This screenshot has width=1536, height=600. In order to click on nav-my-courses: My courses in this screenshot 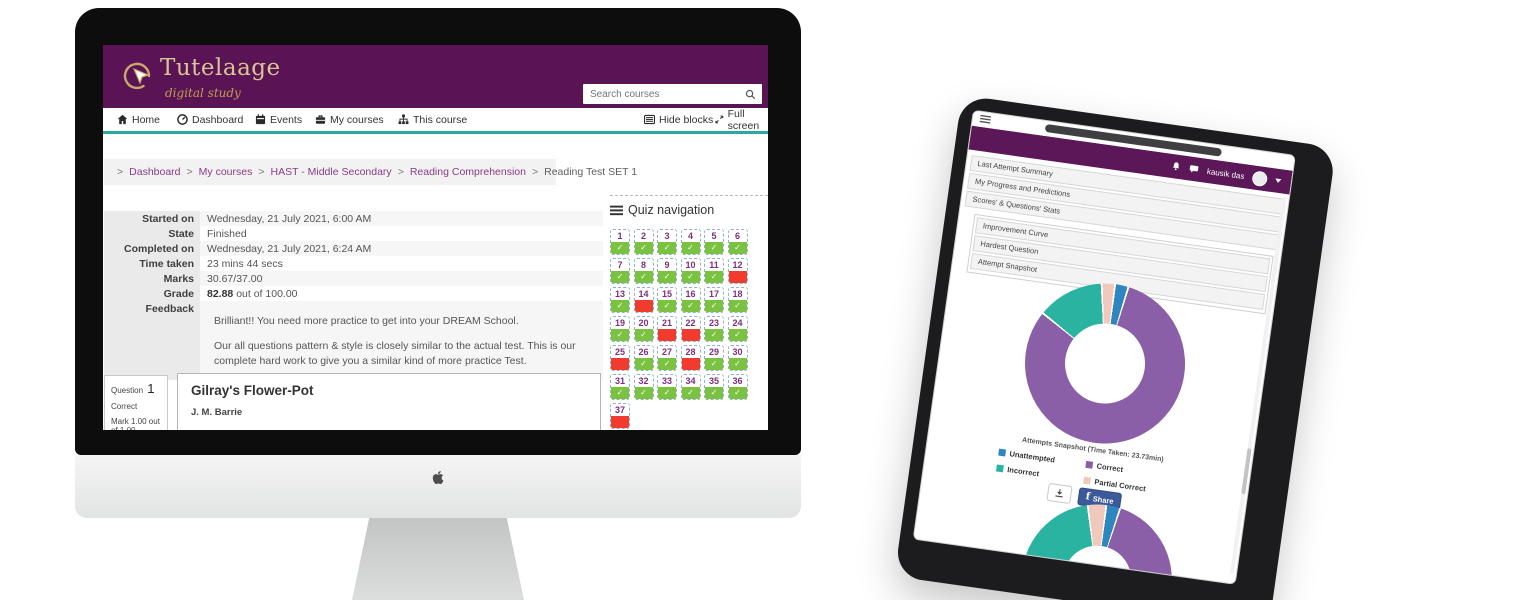, I will do `click(349, 119)`.